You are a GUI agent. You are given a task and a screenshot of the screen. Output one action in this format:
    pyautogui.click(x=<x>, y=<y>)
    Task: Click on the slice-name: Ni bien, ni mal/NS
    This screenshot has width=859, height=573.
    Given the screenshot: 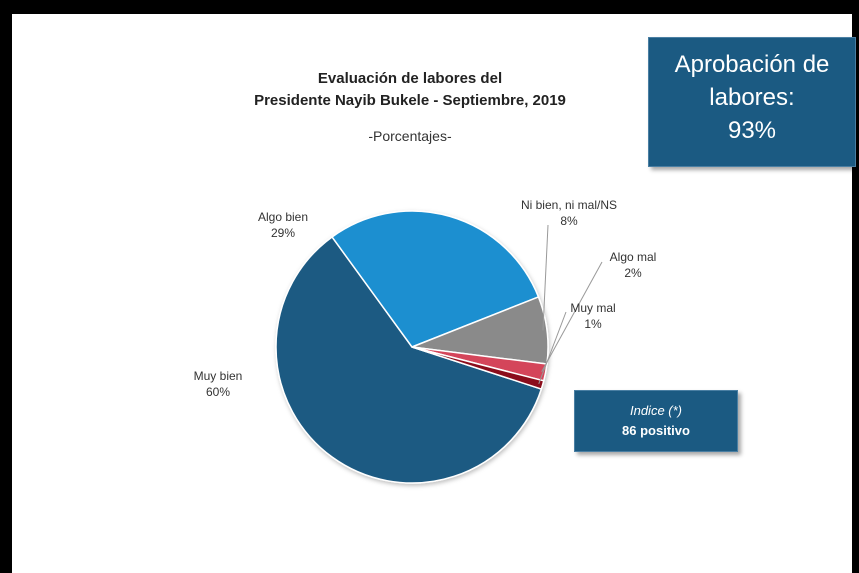 What is the action you would take?
    pyautogui.click(x=569, y=205)
    